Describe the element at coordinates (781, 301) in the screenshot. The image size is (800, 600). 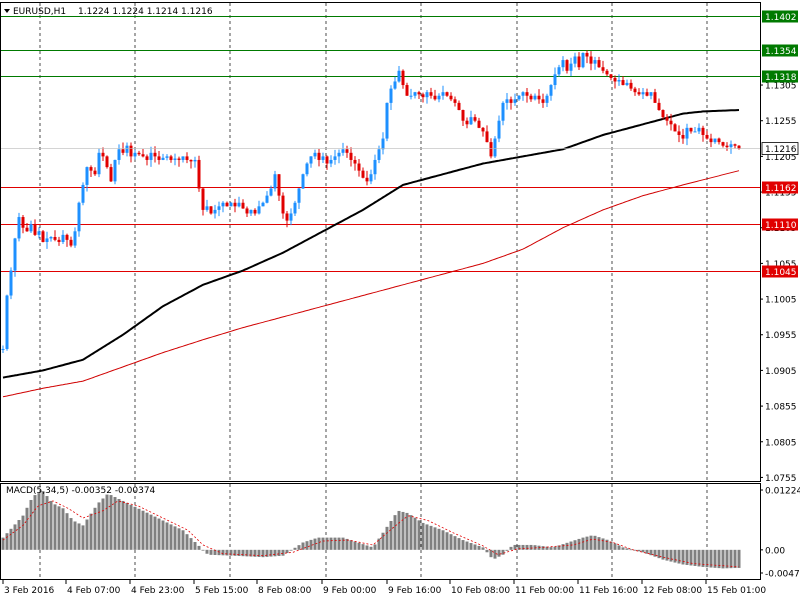
I see `y-tick-label-6: 1.1005` at that location.